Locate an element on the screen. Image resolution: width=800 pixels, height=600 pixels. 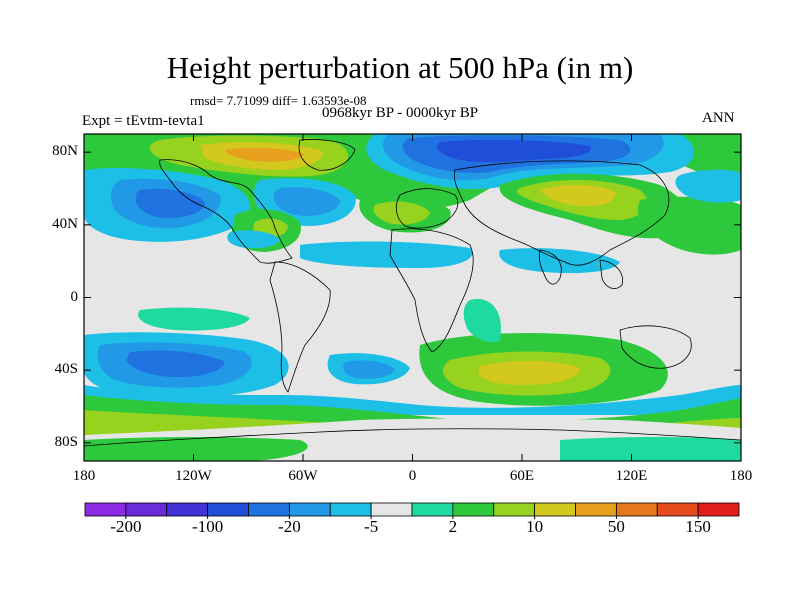
x-tick-label: 60E is located at coordinates (522, 476).